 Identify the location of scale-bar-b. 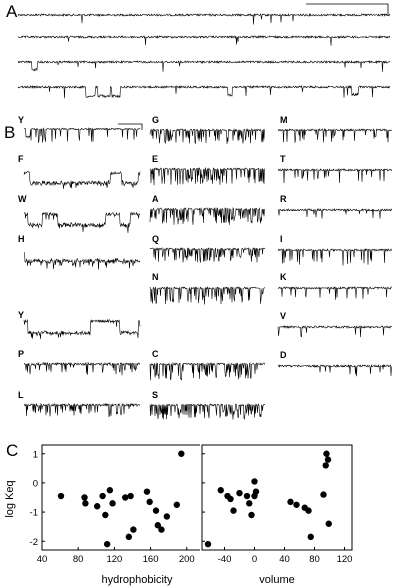
(130, 126).